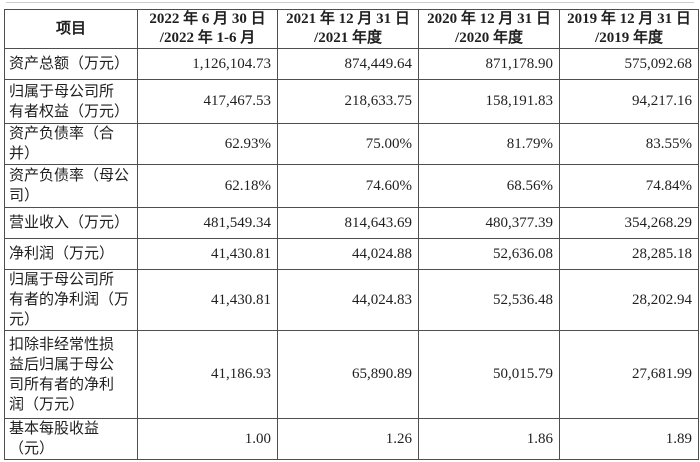 Image resolution: width=700 pixels, height=462 pixels. What do you see at coordinates (629, 254) in the screenshot?
I see `value-cell: 28,285.18` at bounding box center [629, 254].